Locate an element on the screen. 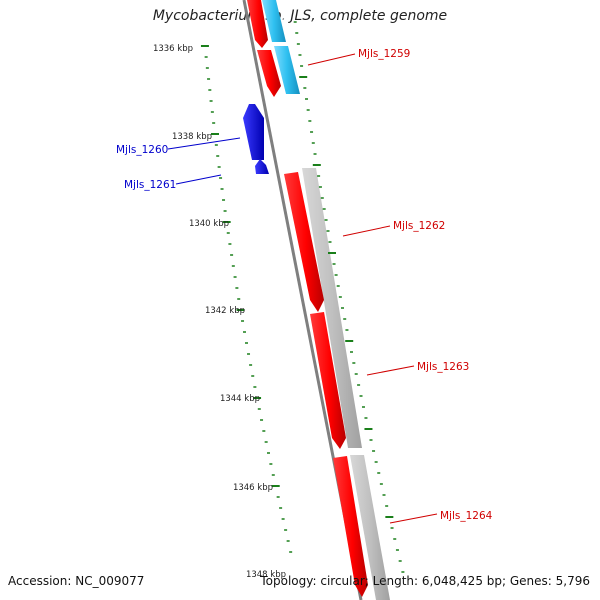 The width and height of the screenshot is (600, 600). scale-label-1344: 1344 kbp is located at coordinates (240, 399).